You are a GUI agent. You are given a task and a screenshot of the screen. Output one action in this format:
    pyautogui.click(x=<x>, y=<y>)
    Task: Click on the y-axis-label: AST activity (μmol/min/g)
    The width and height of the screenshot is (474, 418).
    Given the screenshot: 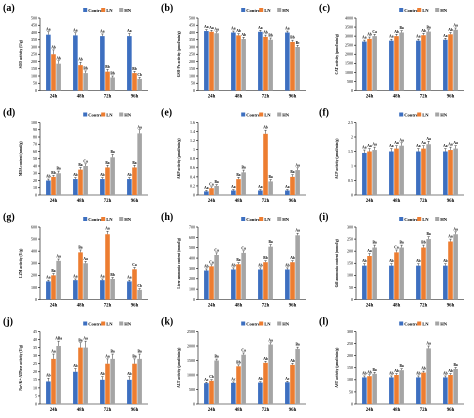 What is the action you would take?
    pyautogui.click(x=337, y=367)
    